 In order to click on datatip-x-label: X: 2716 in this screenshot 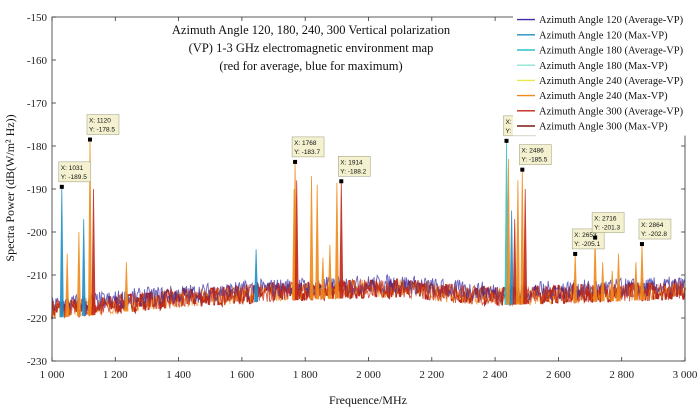, I will do `click(605, 219)`.